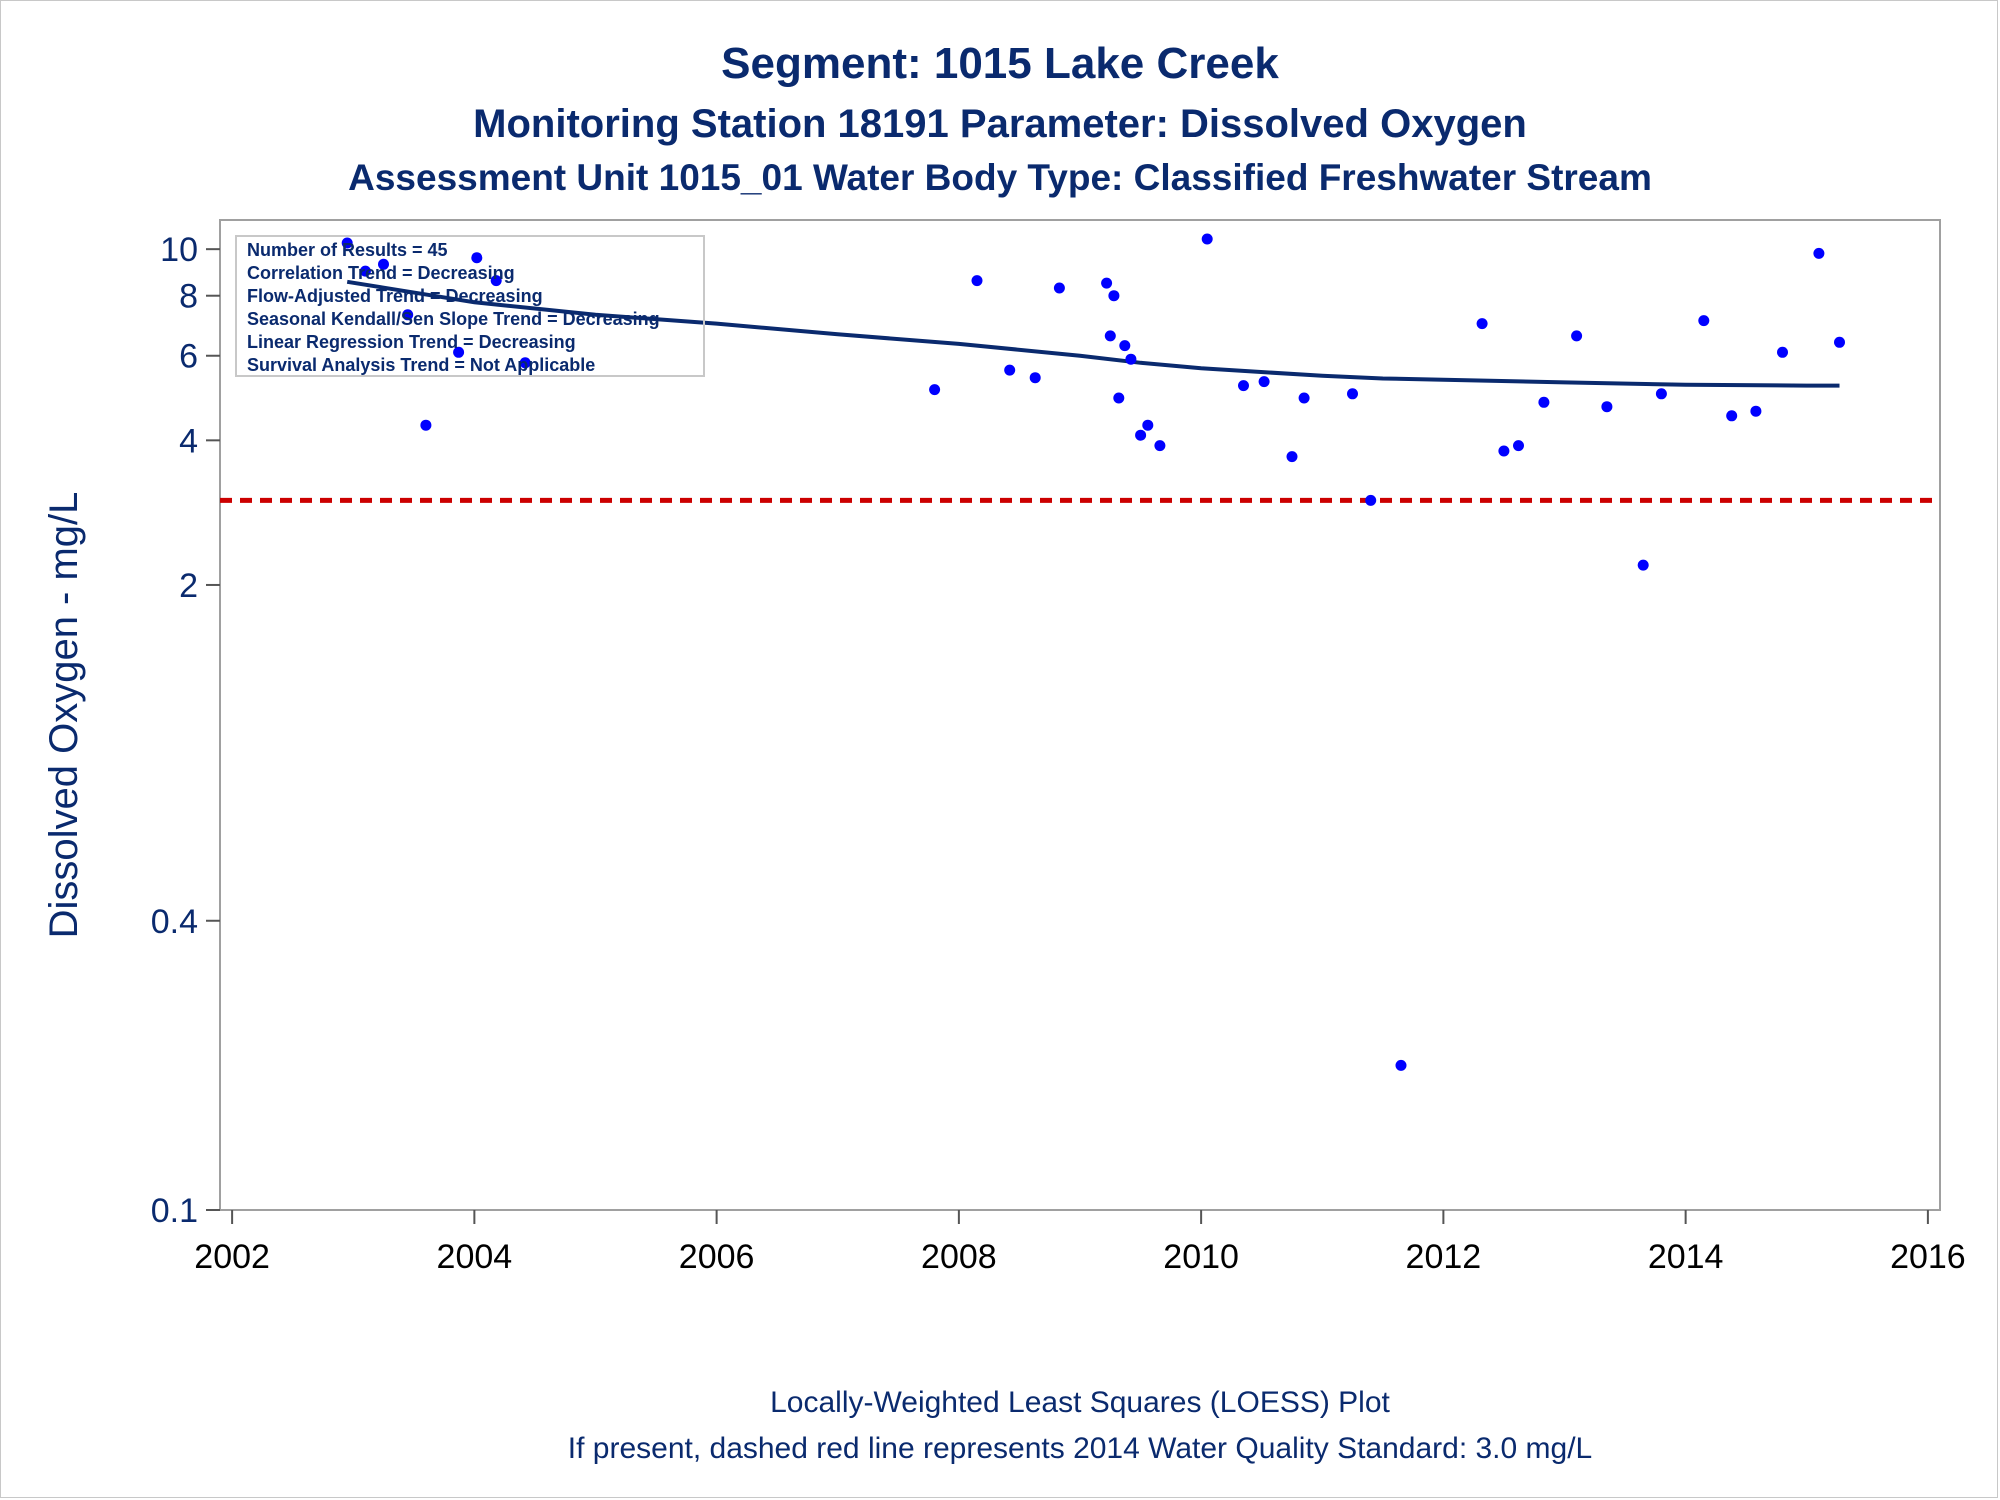  What do you see at coordinates (64, 715) in the screenshot?
I see `y-axis-label: Dissolved Oxygen - mg/L` at bounding box center [64, 715].